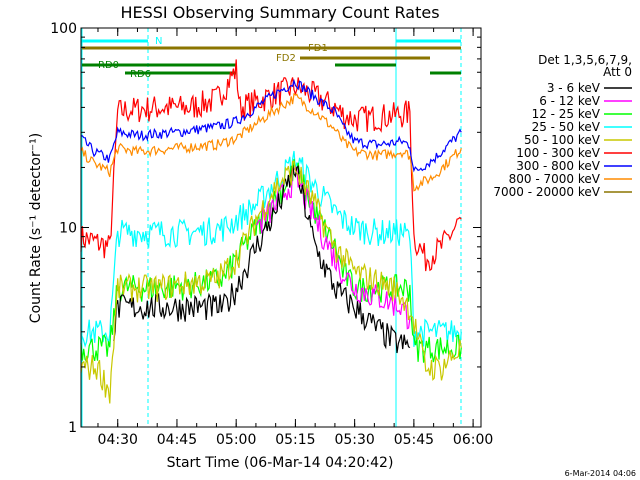 This screenshot has width=640, height=480. I want to click on legend-header: Det 1,3,5,6,7,9,, so click(585, 60).